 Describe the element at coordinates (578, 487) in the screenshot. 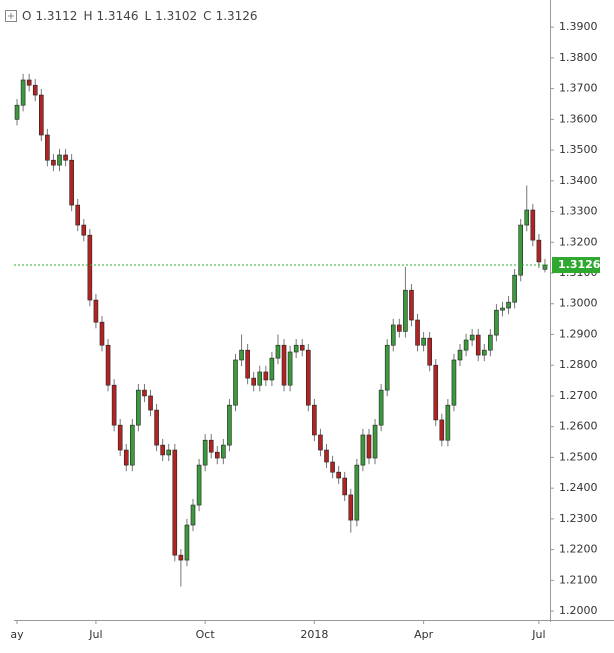

I see `y-tick-label: 1.2400` at that location.